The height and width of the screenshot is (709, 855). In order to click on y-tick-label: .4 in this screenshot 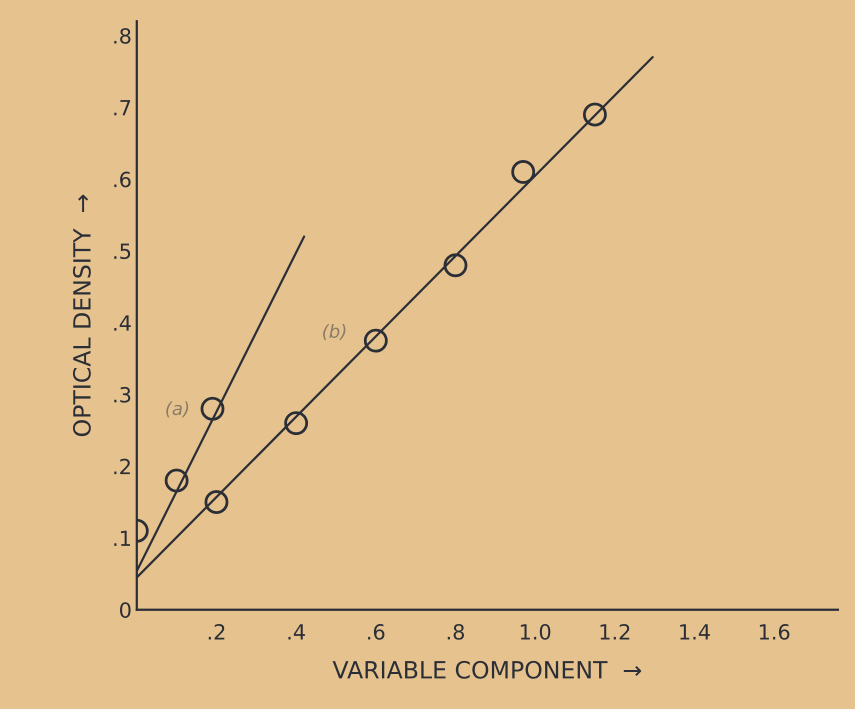, I will do `click(122, 323)`.